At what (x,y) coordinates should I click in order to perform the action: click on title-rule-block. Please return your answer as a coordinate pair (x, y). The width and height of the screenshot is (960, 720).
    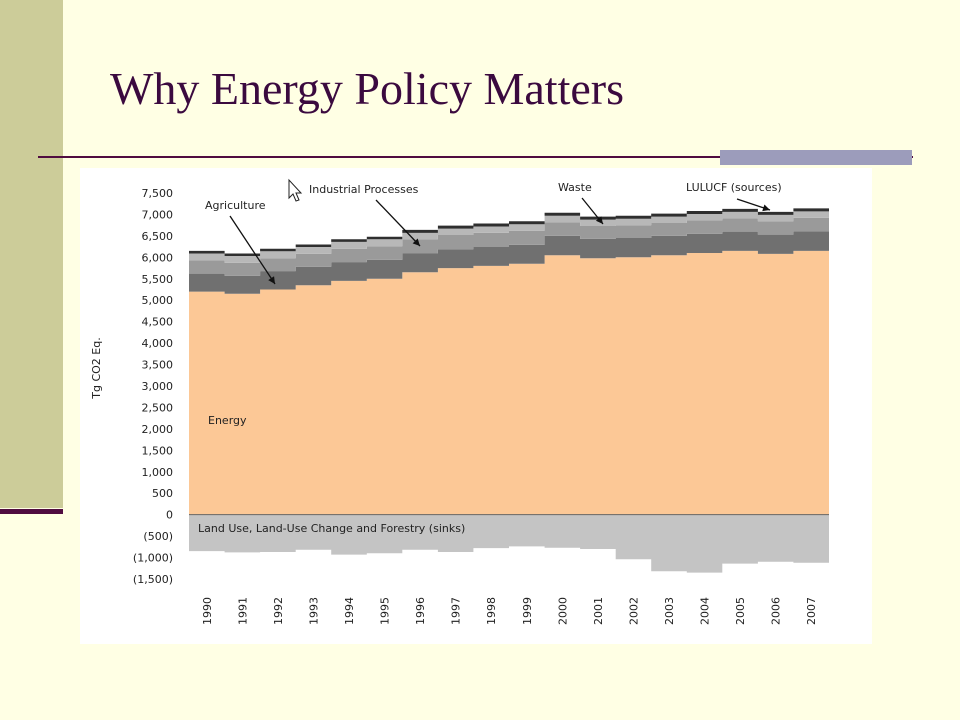
    Looking at the image, I should click on (816, 157).